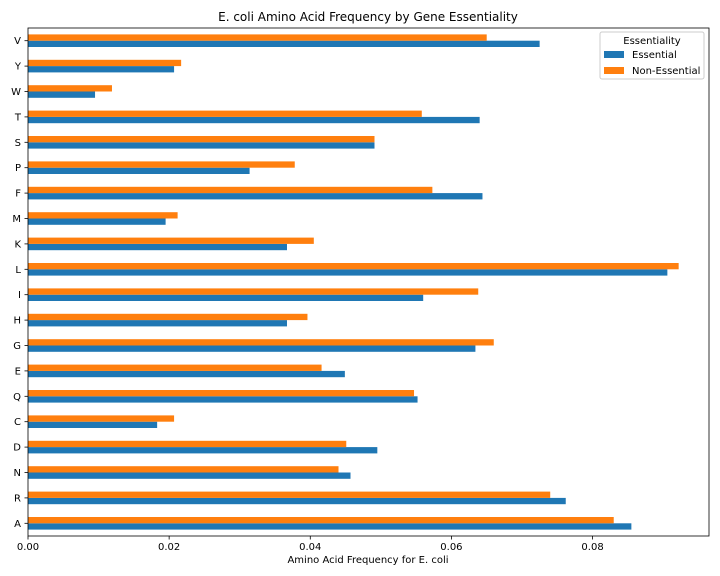 The height and width of the screenshot is (576, 720). What do you see at coordinates (223, 399) in the screenshot?
I see `bar-essential-Q` at bounding box center [223, 399].